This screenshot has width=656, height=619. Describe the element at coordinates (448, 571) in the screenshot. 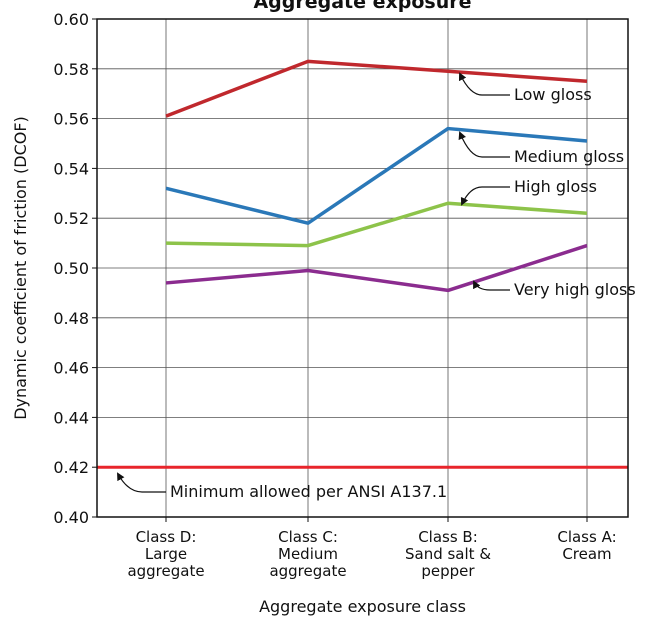

I see `x-category-line: pepper` at that location.